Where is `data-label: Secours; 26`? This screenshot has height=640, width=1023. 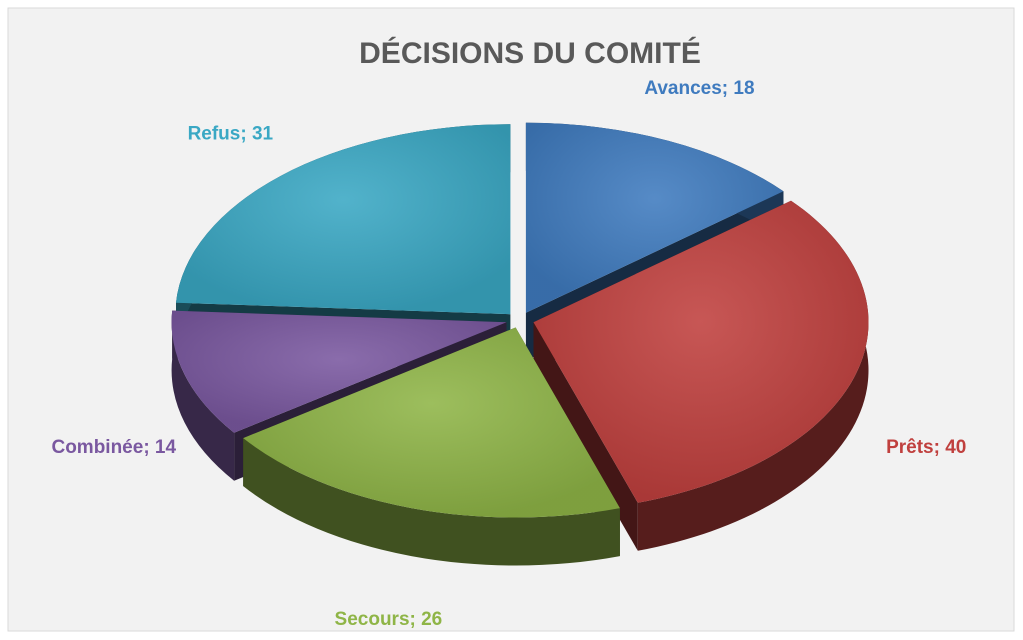
data-label: Secours; 26 is located at coordinates (389, 619).